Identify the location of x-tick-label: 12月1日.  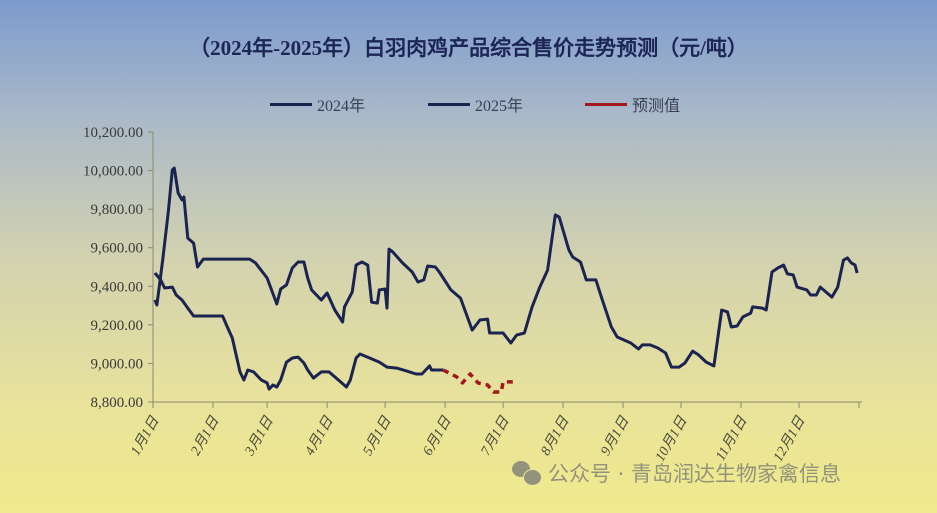
(789, 438).